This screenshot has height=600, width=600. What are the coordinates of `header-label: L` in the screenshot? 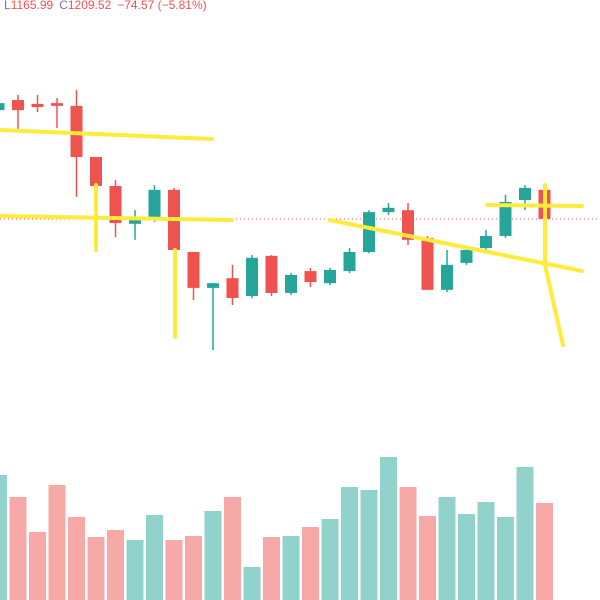 It's located at (7, 6).